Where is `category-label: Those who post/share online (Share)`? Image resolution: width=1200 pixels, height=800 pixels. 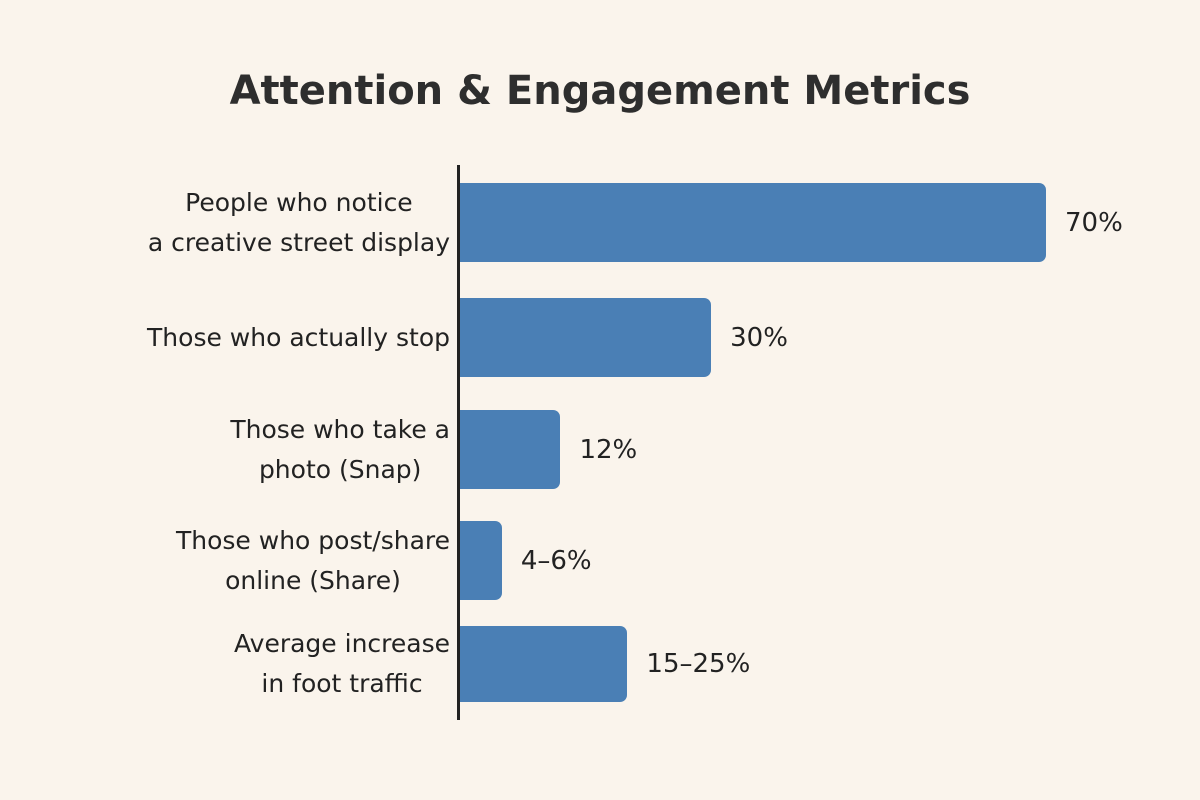 category-label: Those who post/share online (Share) is located at coordinates (312, 560).